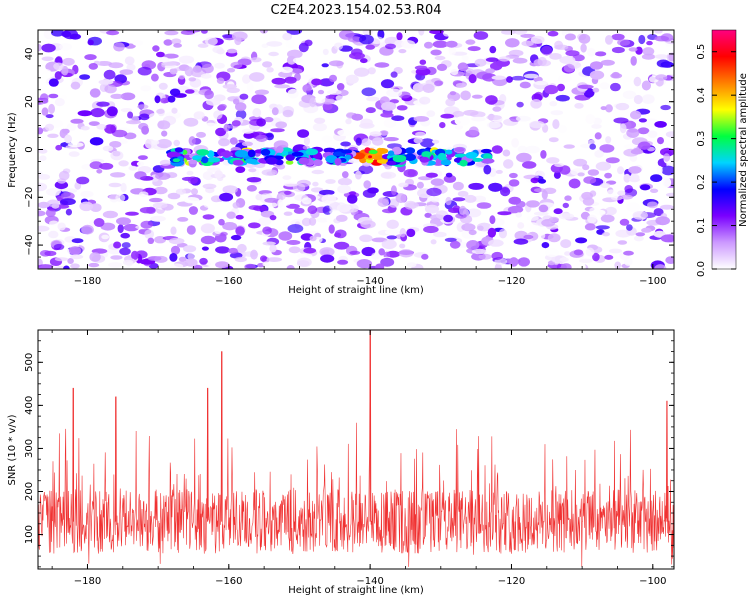 Image resolution: width=750 pixels, height=600 pixels. Describe the element at coordinates (12, 150) in the screenshot. I see `heatmap-ylabel: Frequency (Hz)` at that location.